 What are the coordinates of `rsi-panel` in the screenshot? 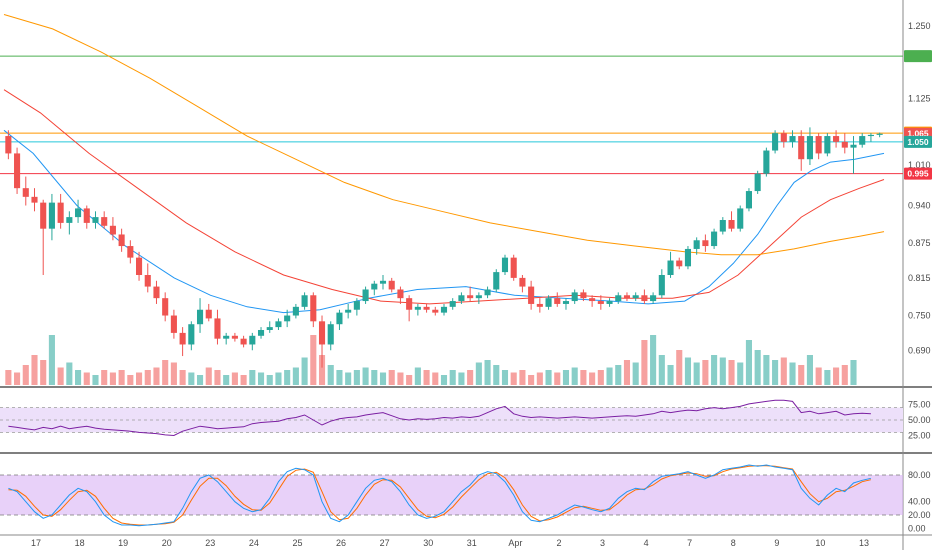 It's located at (451, 418).